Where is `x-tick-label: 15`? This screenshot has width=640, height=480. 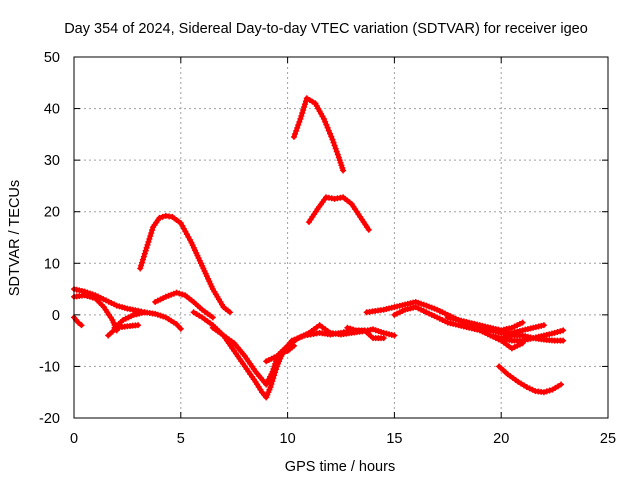 x-tick-label: 15 is located at coordinates (394, 439).